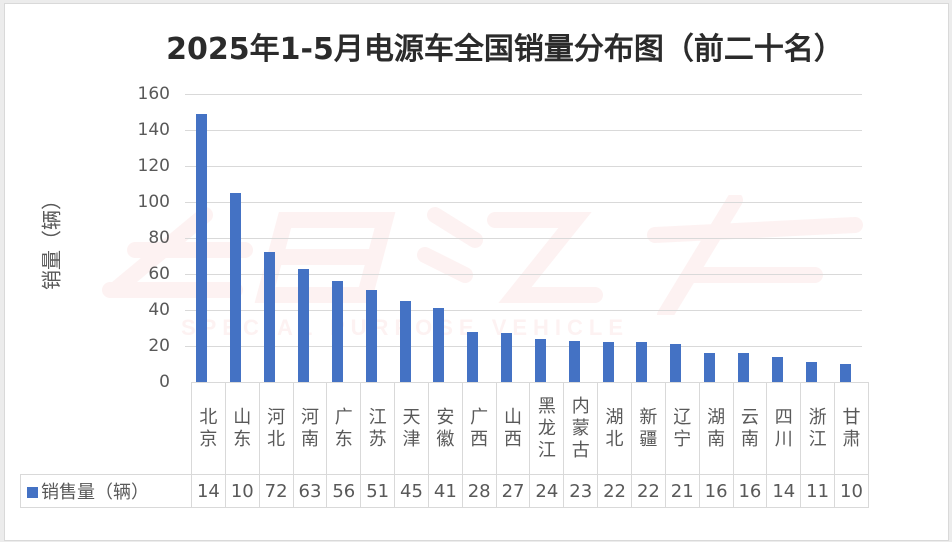 This screenshot has width=952, height=542. I want to click on category-cell: 河北, so click(276, 428).